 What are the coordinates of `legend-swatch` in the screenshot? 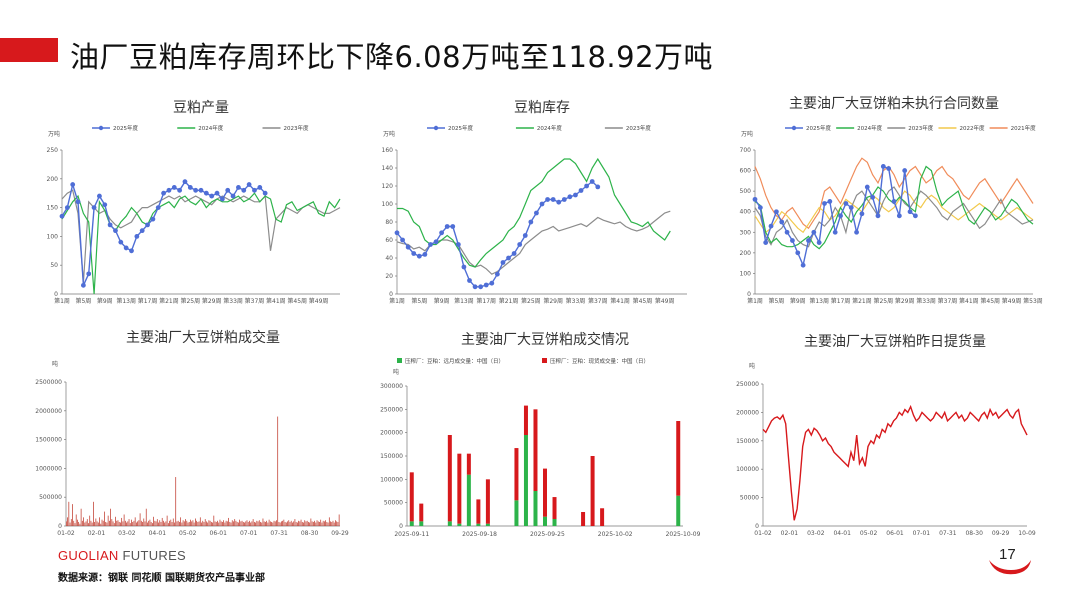 It's located at (544, 360).